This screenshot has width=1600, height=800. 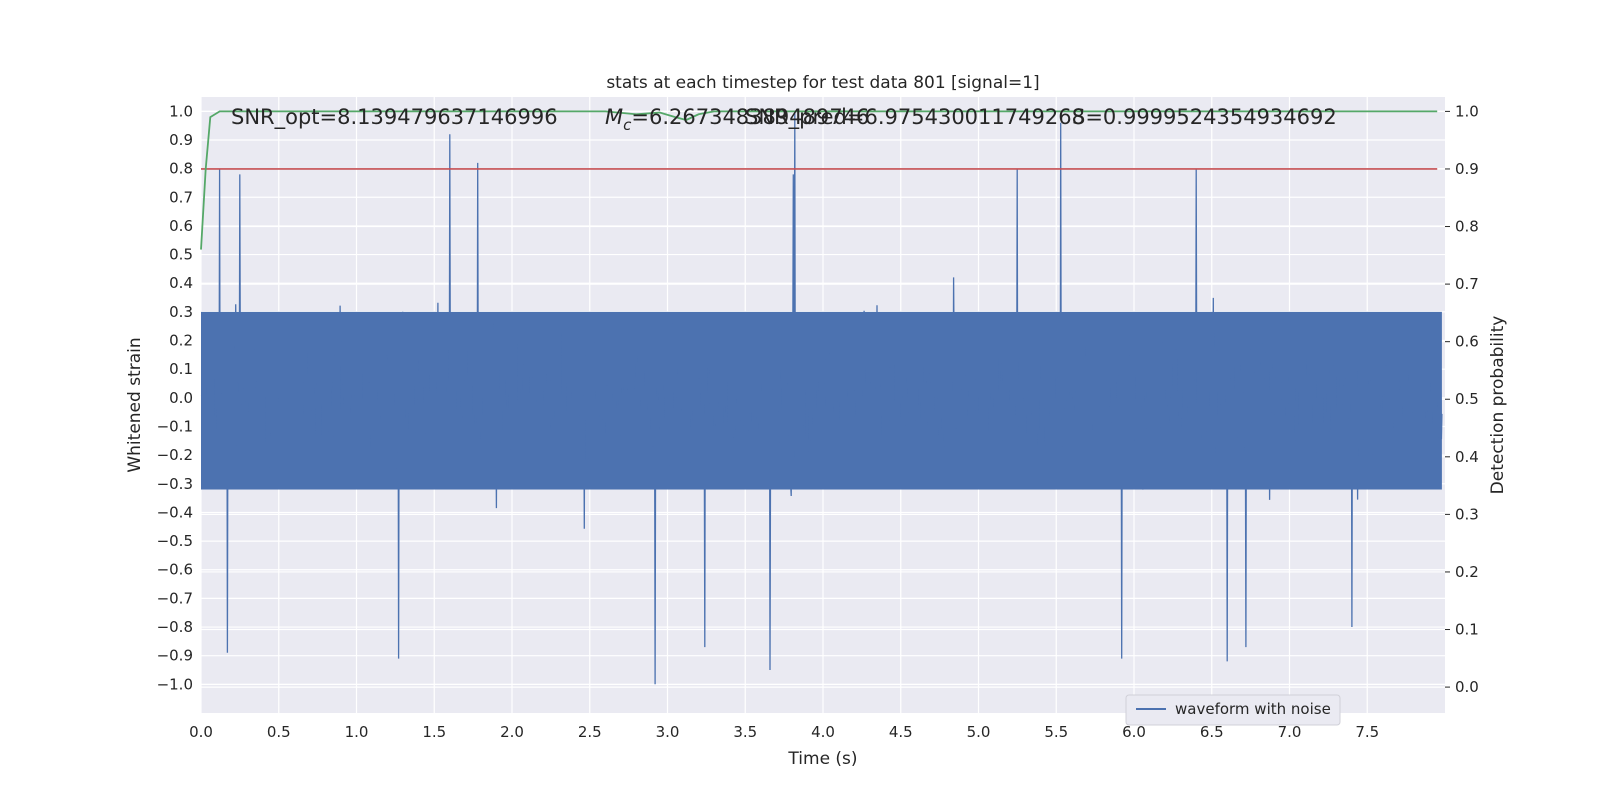 I want to click on y-tick-label: 0.2, so click(x=181, y=341).